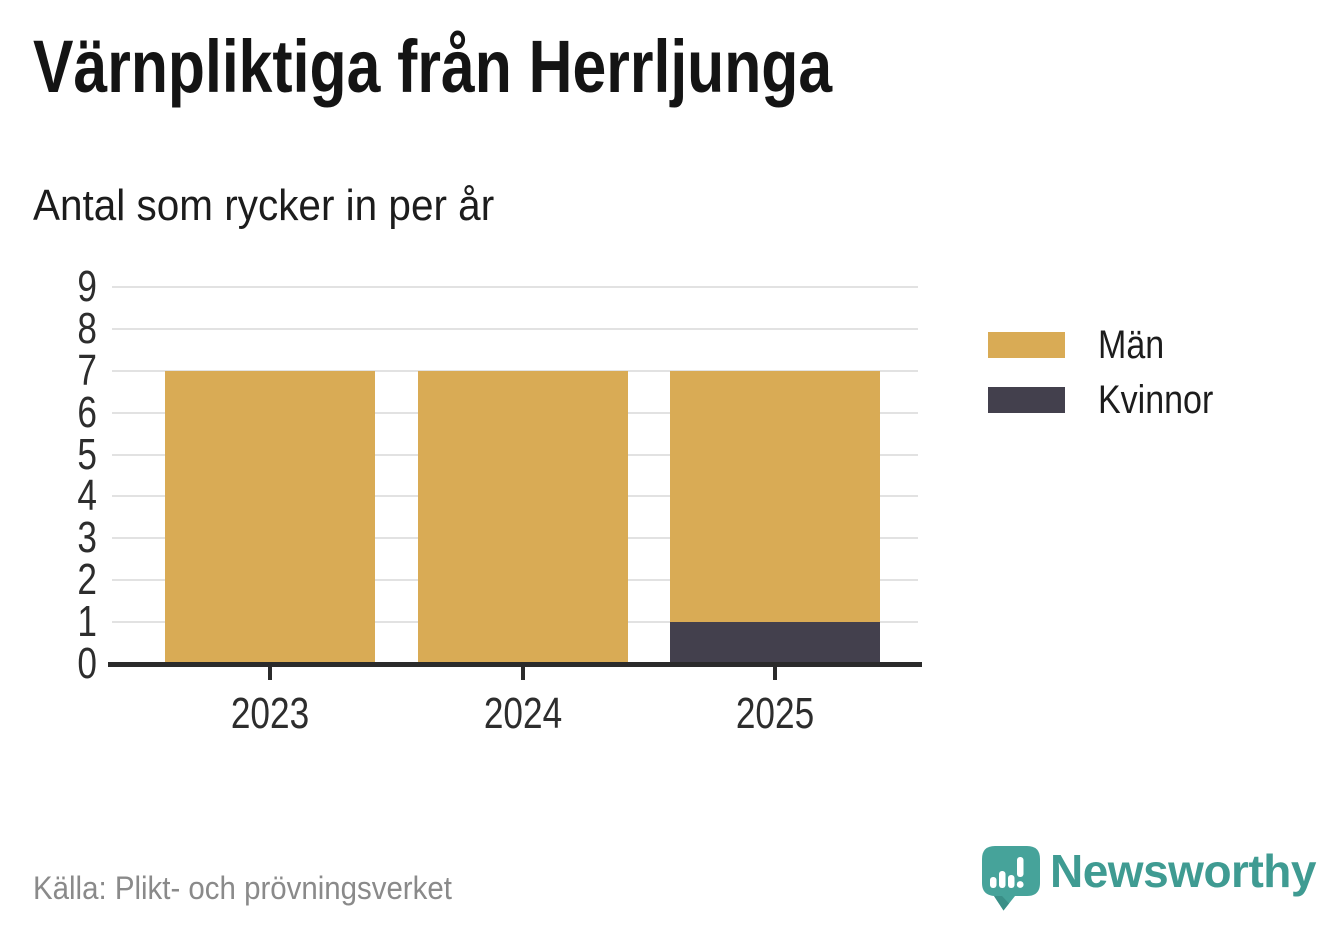 This screenshot has height=939, width=1322. What do you see at coordinates (242, 888) in the screenshot?
I see `source-note: Källa: Plikt- och prövningsverket` at bounding box center [242, 888].